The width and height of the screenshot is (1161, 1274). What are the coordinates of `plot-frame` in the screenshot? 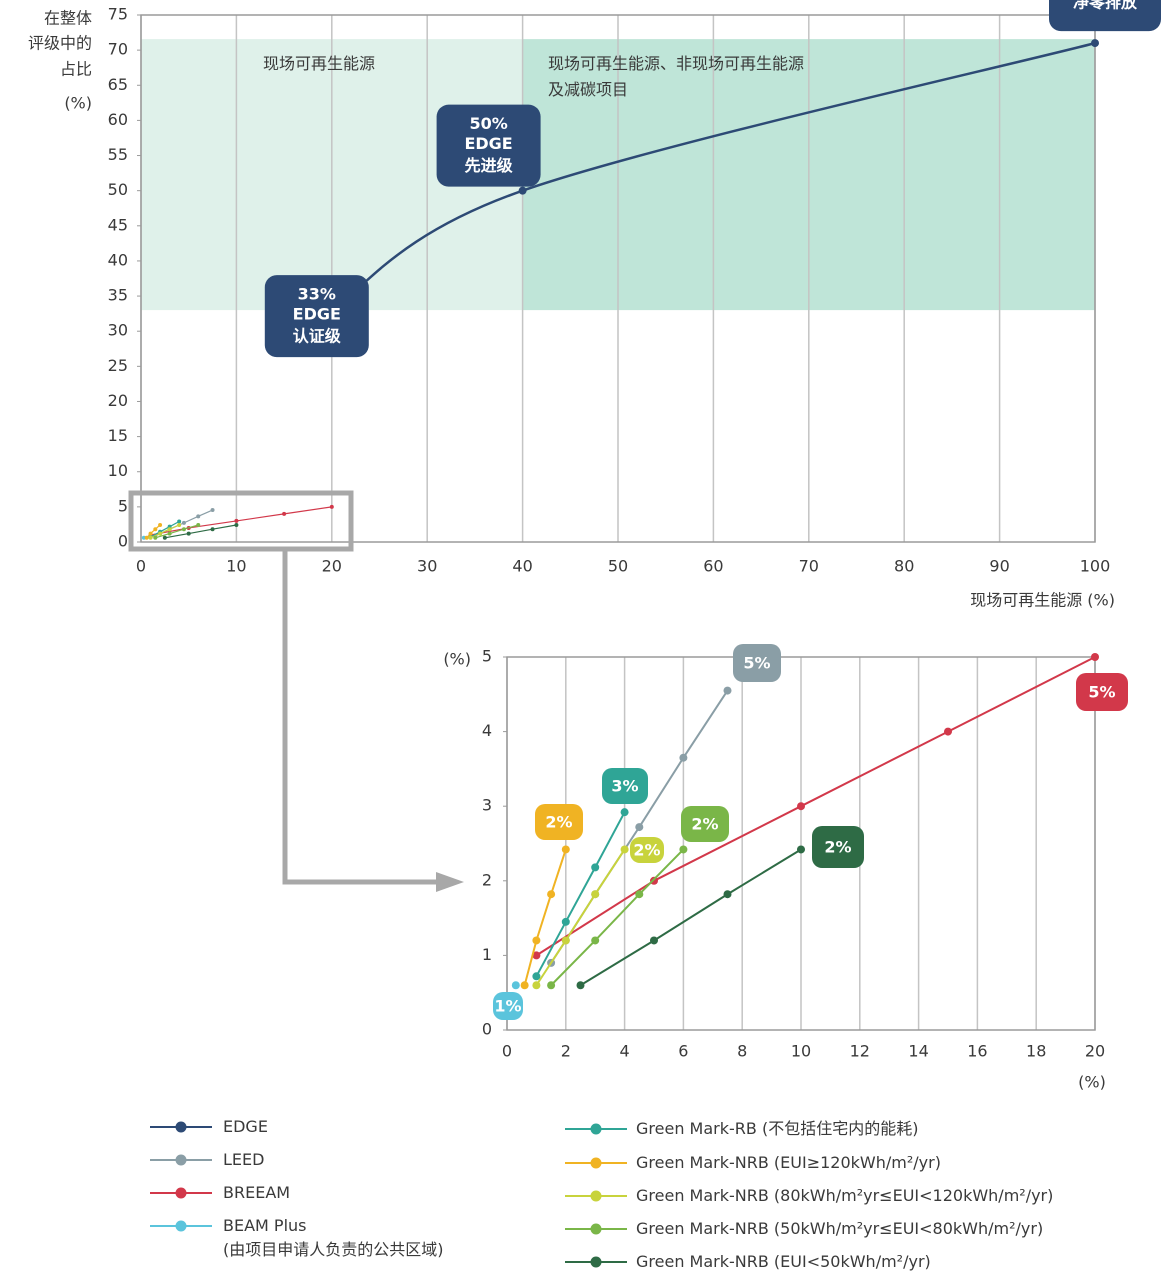 It's located at (801, 843).